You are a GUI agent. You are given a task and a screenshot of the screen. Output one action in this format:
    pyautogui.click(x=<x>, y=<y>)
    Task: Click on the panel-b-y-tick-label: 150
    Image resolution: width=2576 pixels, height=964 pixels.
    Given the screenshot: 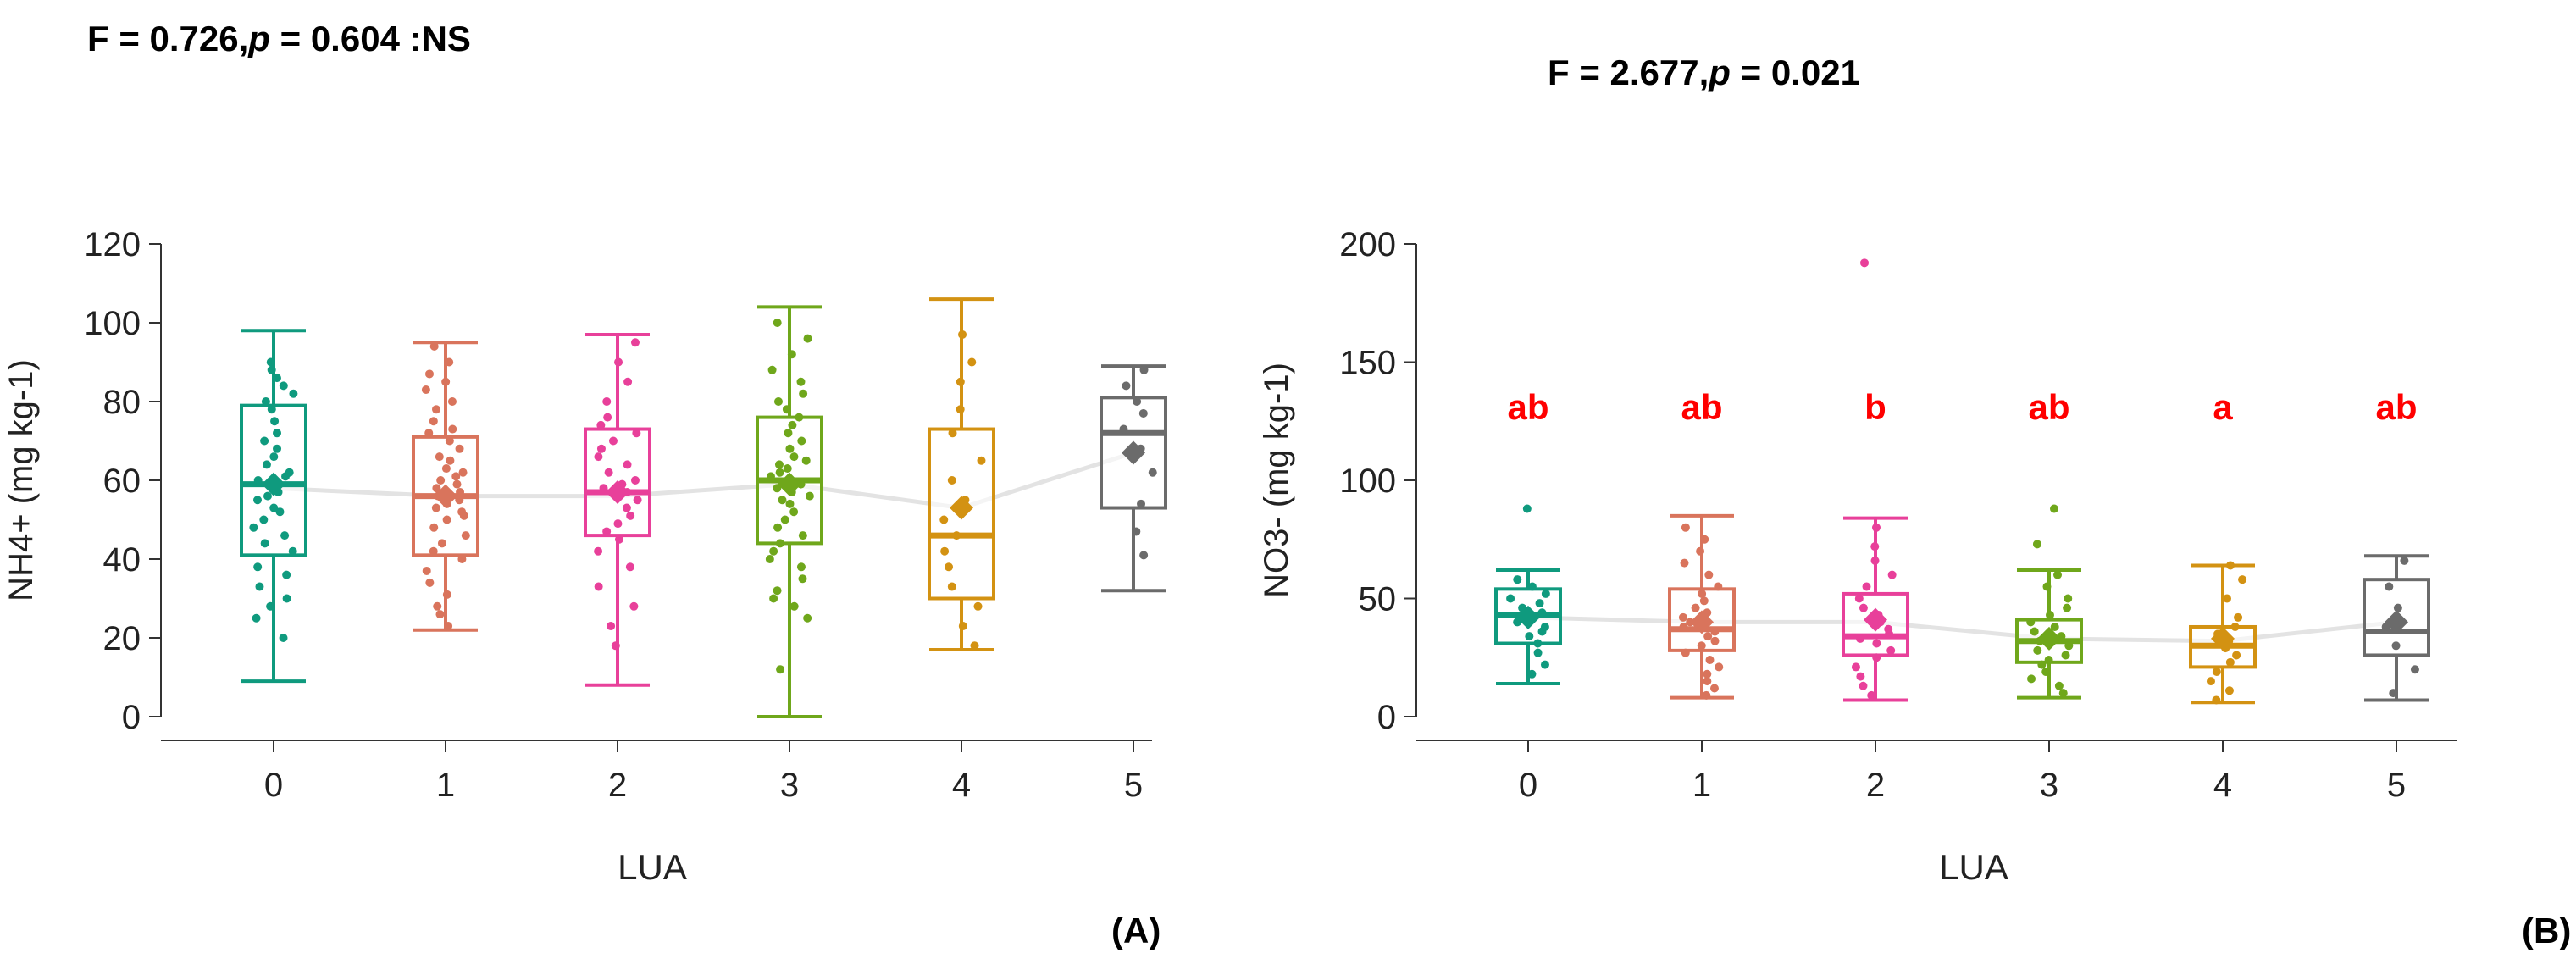 What is the action you would take?
    pyautogui.click(x=1367, y=363)
    